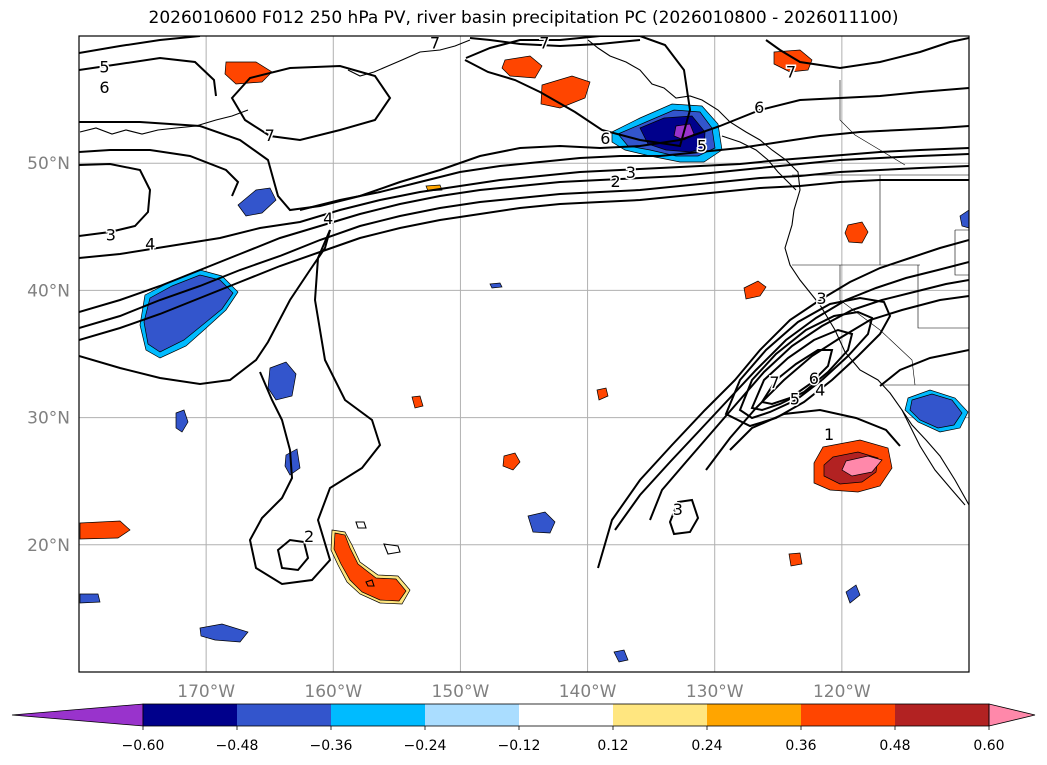  What do you see at coordinates (815, 429) in the screenshot?
I see `pv-contour-1-baja` at bounding box center [815, 429].